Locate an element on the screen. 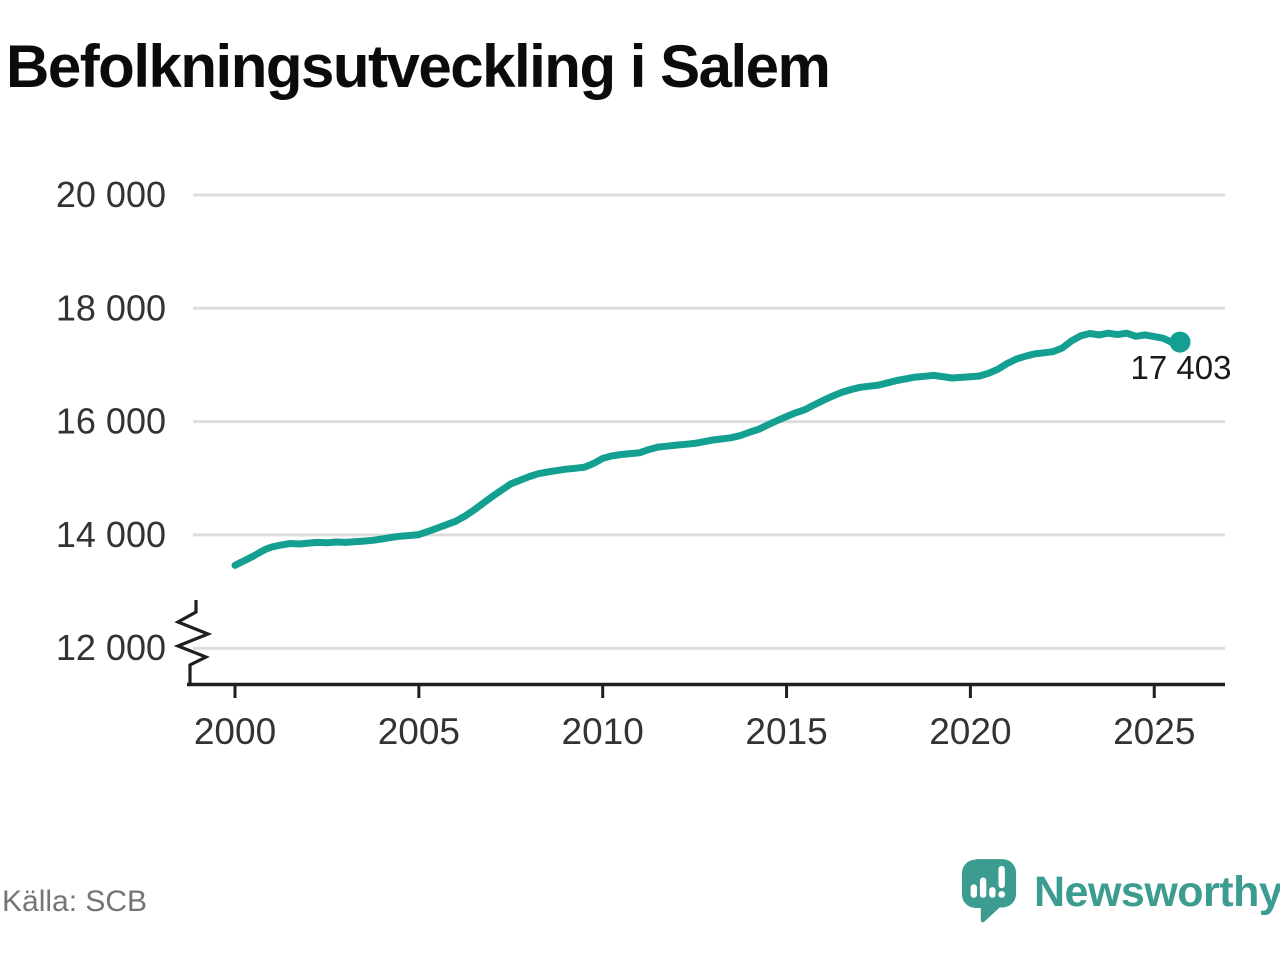 This screenshot has height=960, width=1280. end-value-label: 17 403 is located at coordinates (1181, 367).